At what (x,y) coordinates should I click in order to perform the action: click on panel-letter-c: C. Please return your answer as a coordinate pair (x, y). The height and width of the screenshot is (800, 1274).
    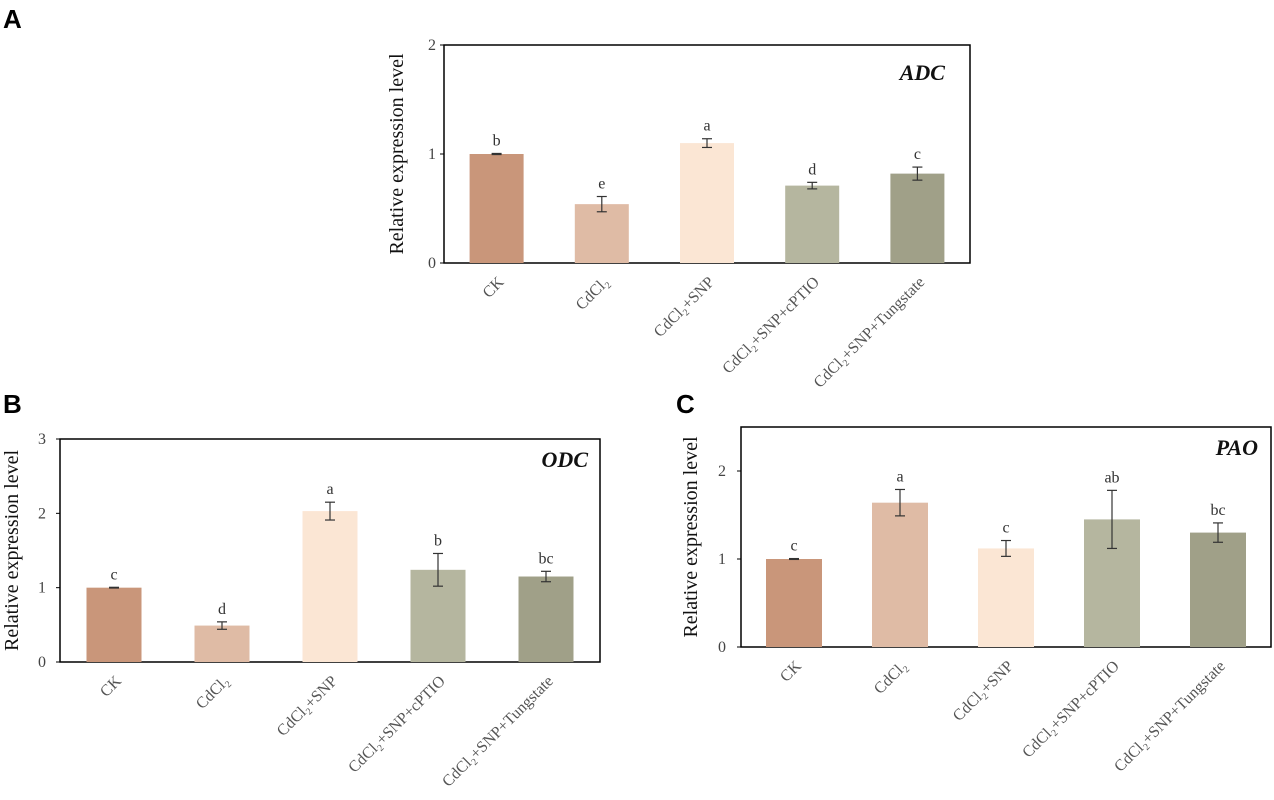
    Looking at the image, I should click on (685, 404).